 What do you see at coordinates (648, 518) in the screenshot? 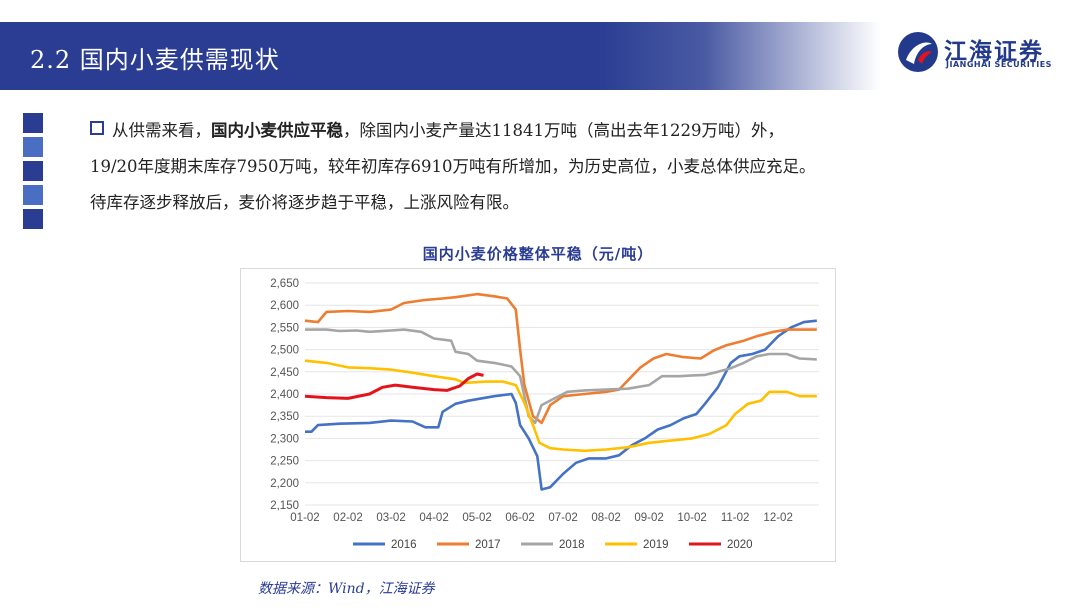
I see `x-tick-label: 09-02` at bounding box center [648, 518].